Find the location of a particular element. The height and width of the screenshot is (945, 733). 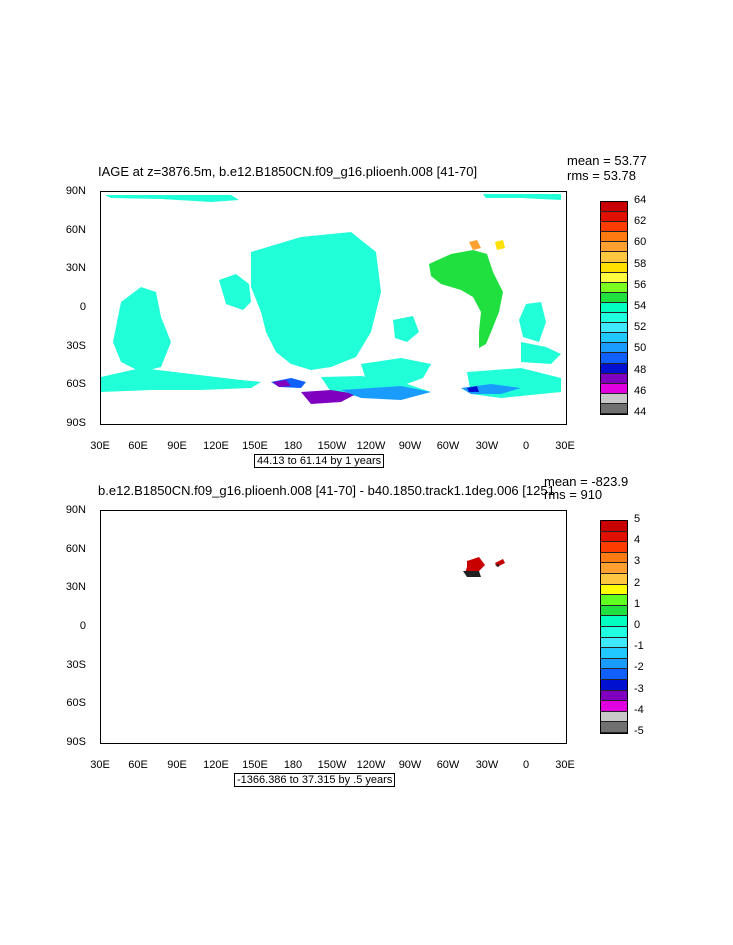

panel-1-colorbar-label: 48 is located at coordinates (640, 369).